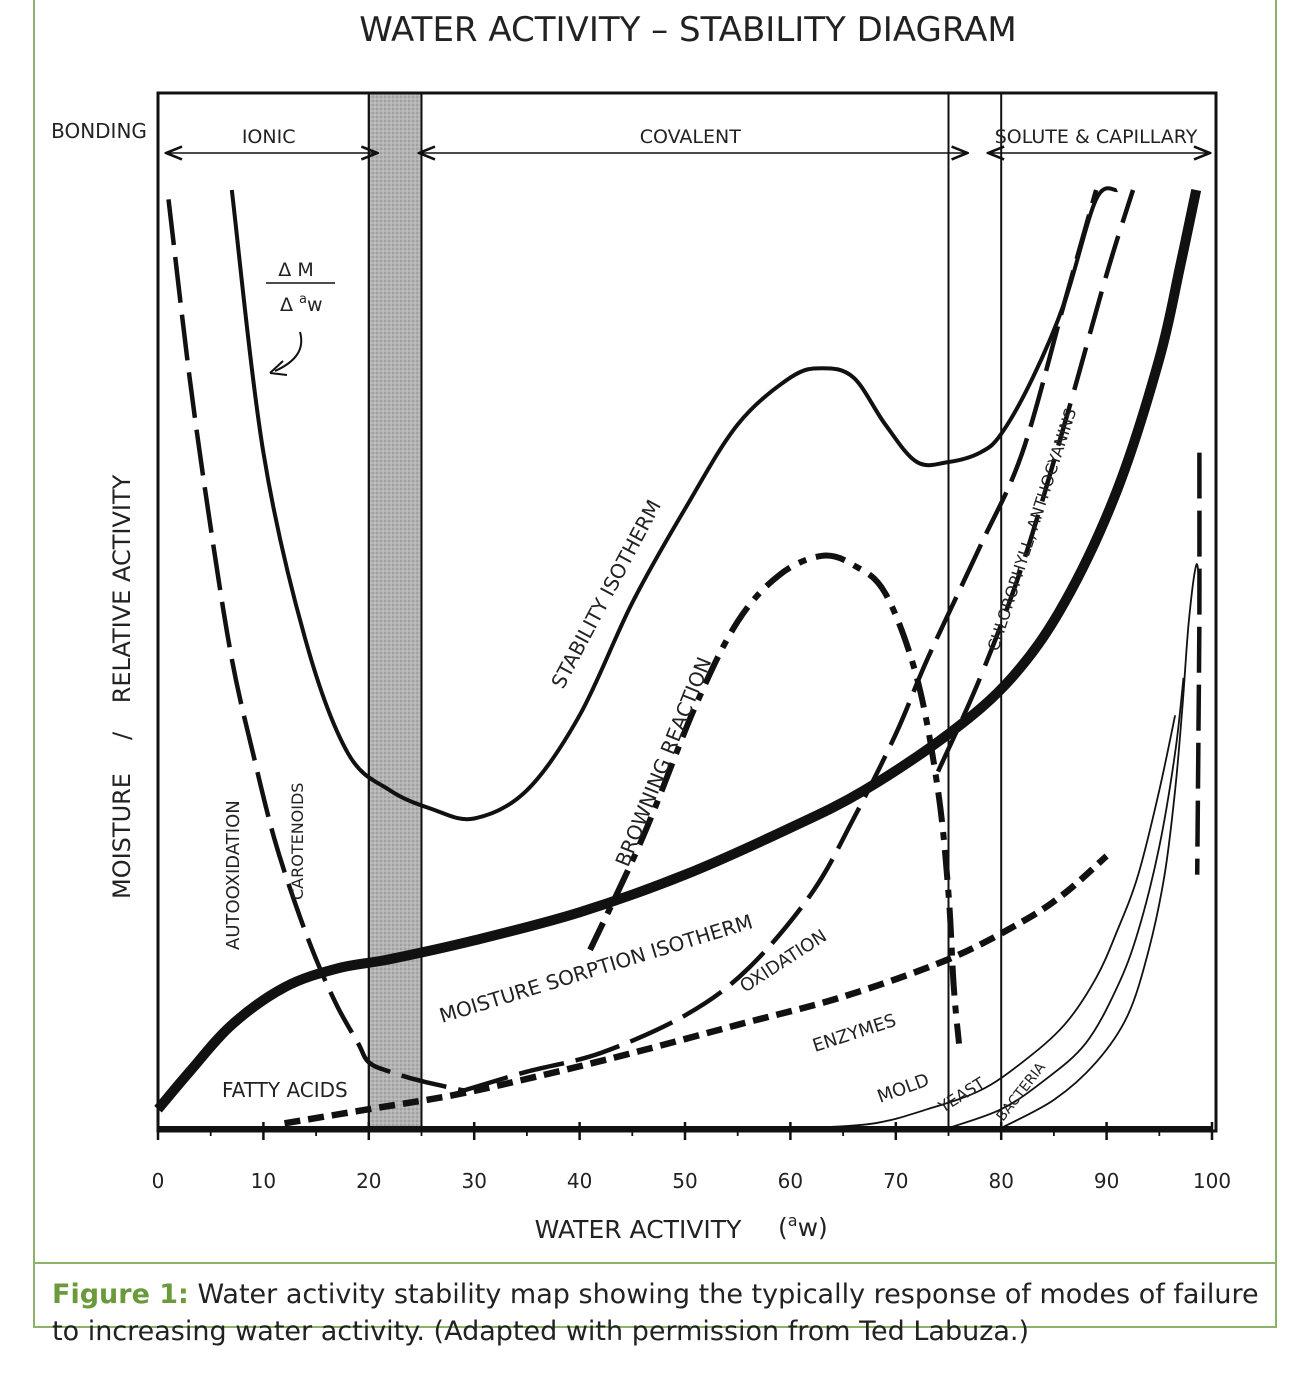 The image size is (1312, 1392). What do you see at coordinates (288, 351) in the screenshot?
I see `slope-pointer-arrow` at bounding box center [288, 351].